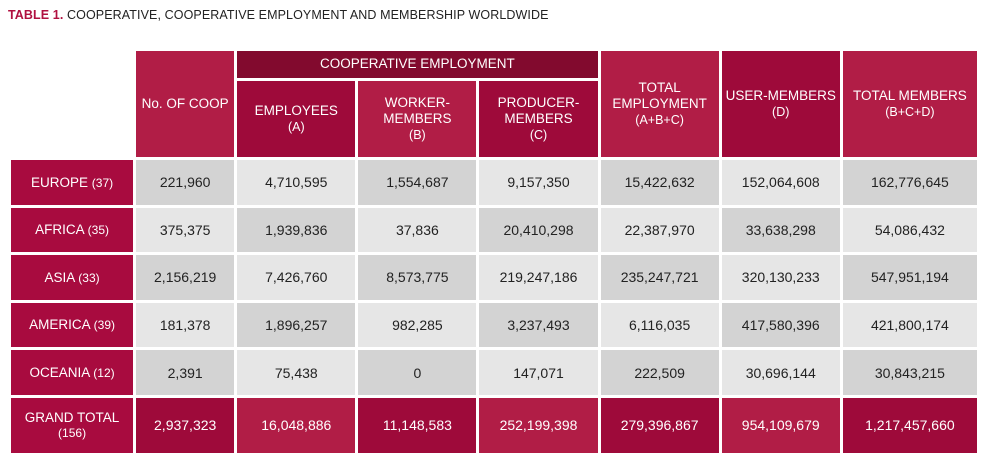 The height and width of the screenshot is (458, 985). I want to click on grand-total-label: GRAND TOTAL, so click(72, 418).